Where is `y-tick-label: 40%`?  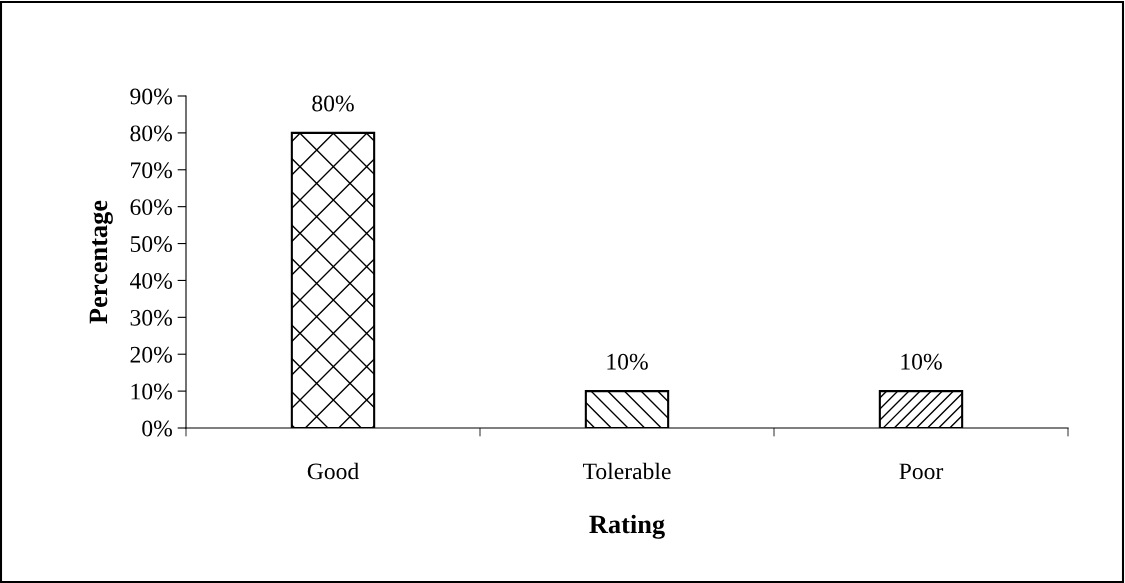 y-tick-label: 40% is located at coordinates (150, 280).